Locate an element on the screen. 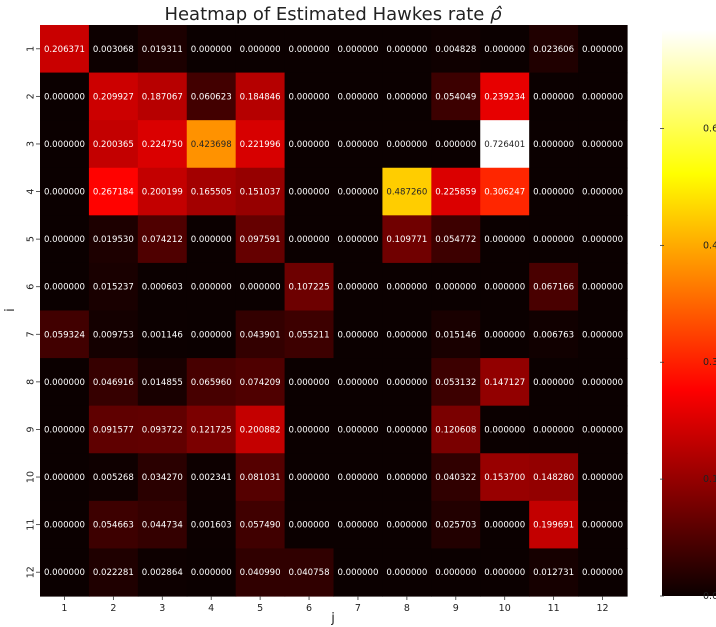  cell-value-label: 0.019530 is located at coordinates (113, 240).